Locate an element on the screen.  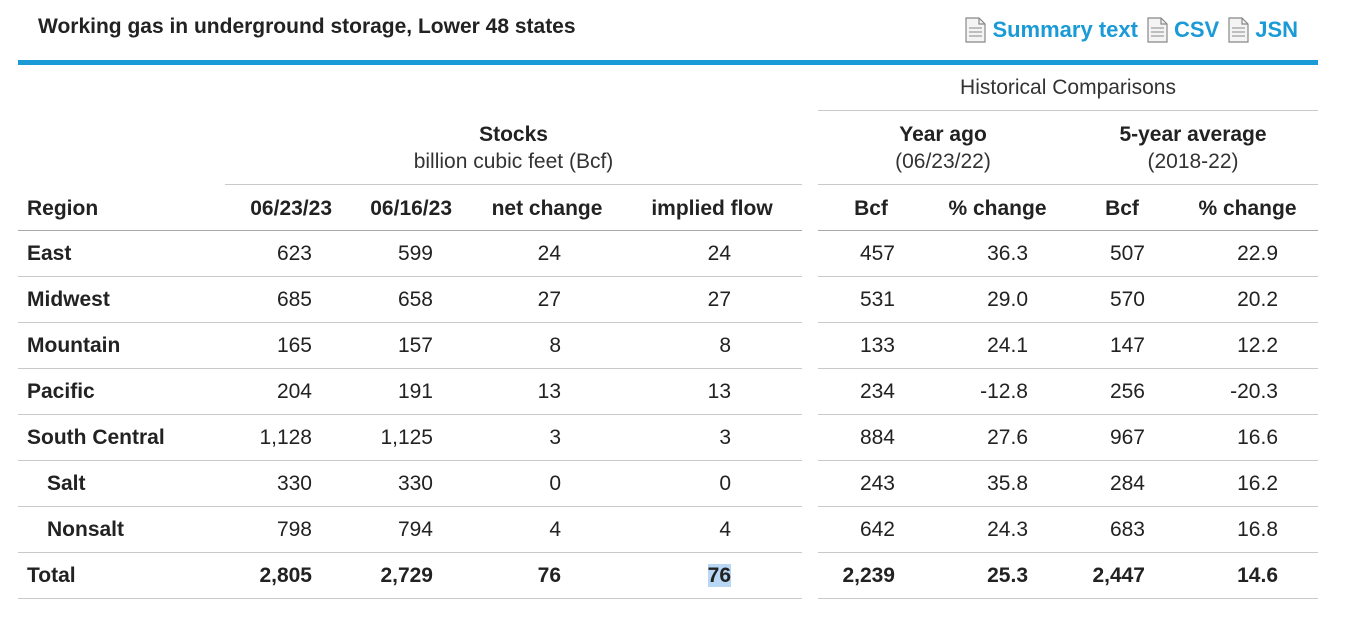
jsn-link: JSN is located at coordinates (1262, 30).